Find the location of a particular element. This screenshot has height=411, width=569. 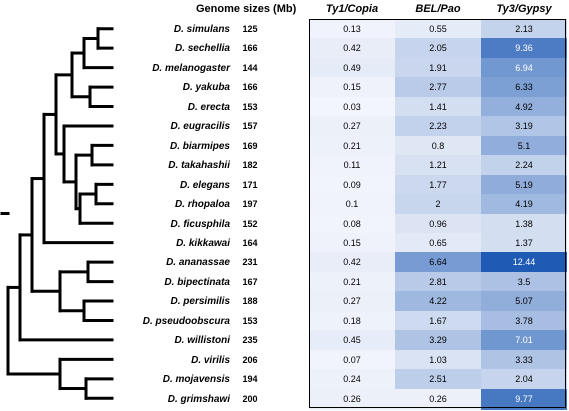

table-row: D. ficusphila 152 0.08 0.96 1.38 is located at coordinates (284, 224).